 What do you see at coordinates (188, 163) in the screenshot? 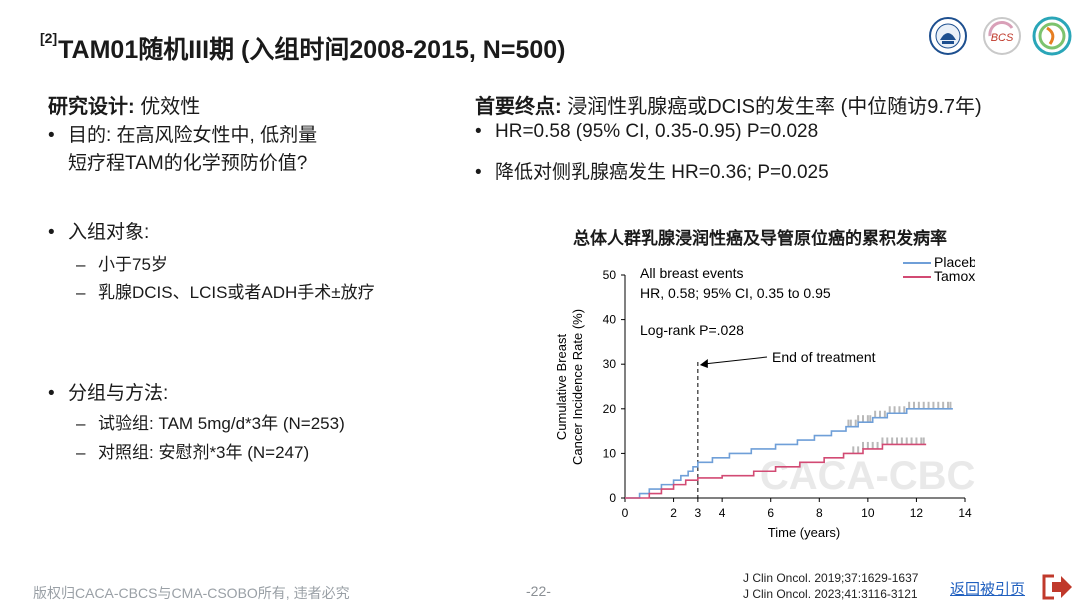
I see `purpose-line2: 短疗程TAM的化学预防价值?` at bounding box center [188, 163].